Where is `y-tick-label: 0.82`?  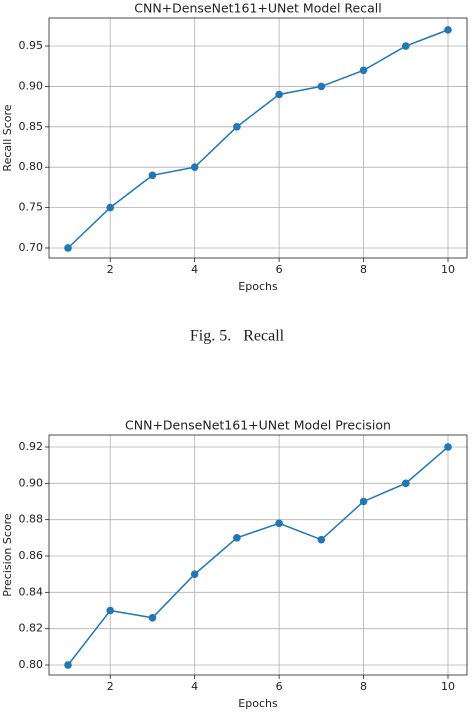 y-tick-label: 0.82 is located at coordinates (31, 628).